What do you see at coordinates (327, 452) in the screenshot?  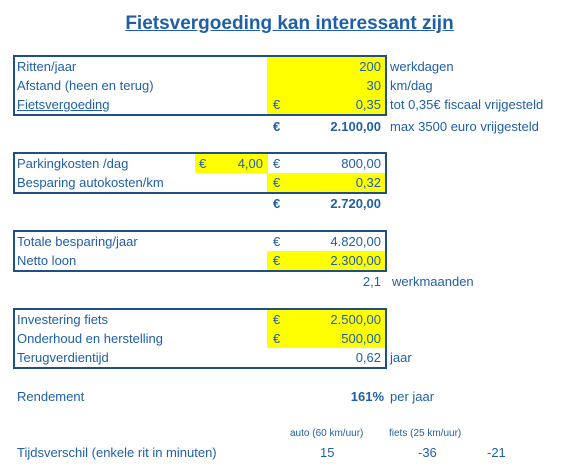 I see `auto-time-value: 15` at bounding box center [327, 452].